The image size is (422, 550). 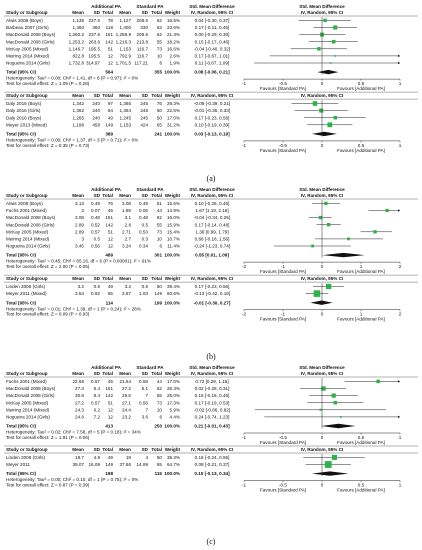 I want to click on additional-mean: 2.89, so click(x=79, y=224).